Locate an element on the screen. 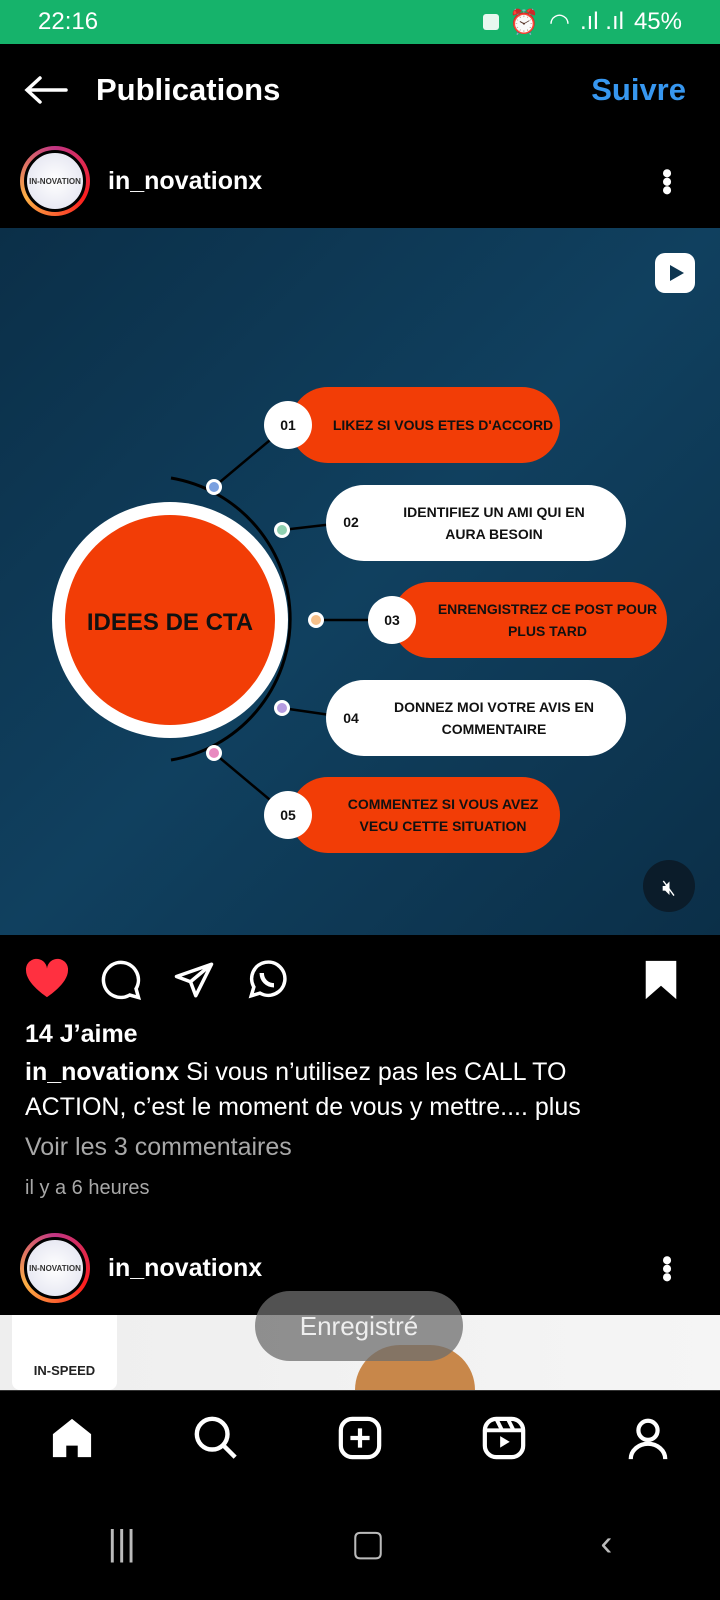 The image size is (720, 1600). center-label: IDEES DE CTA is located at coordinates (170, 622).